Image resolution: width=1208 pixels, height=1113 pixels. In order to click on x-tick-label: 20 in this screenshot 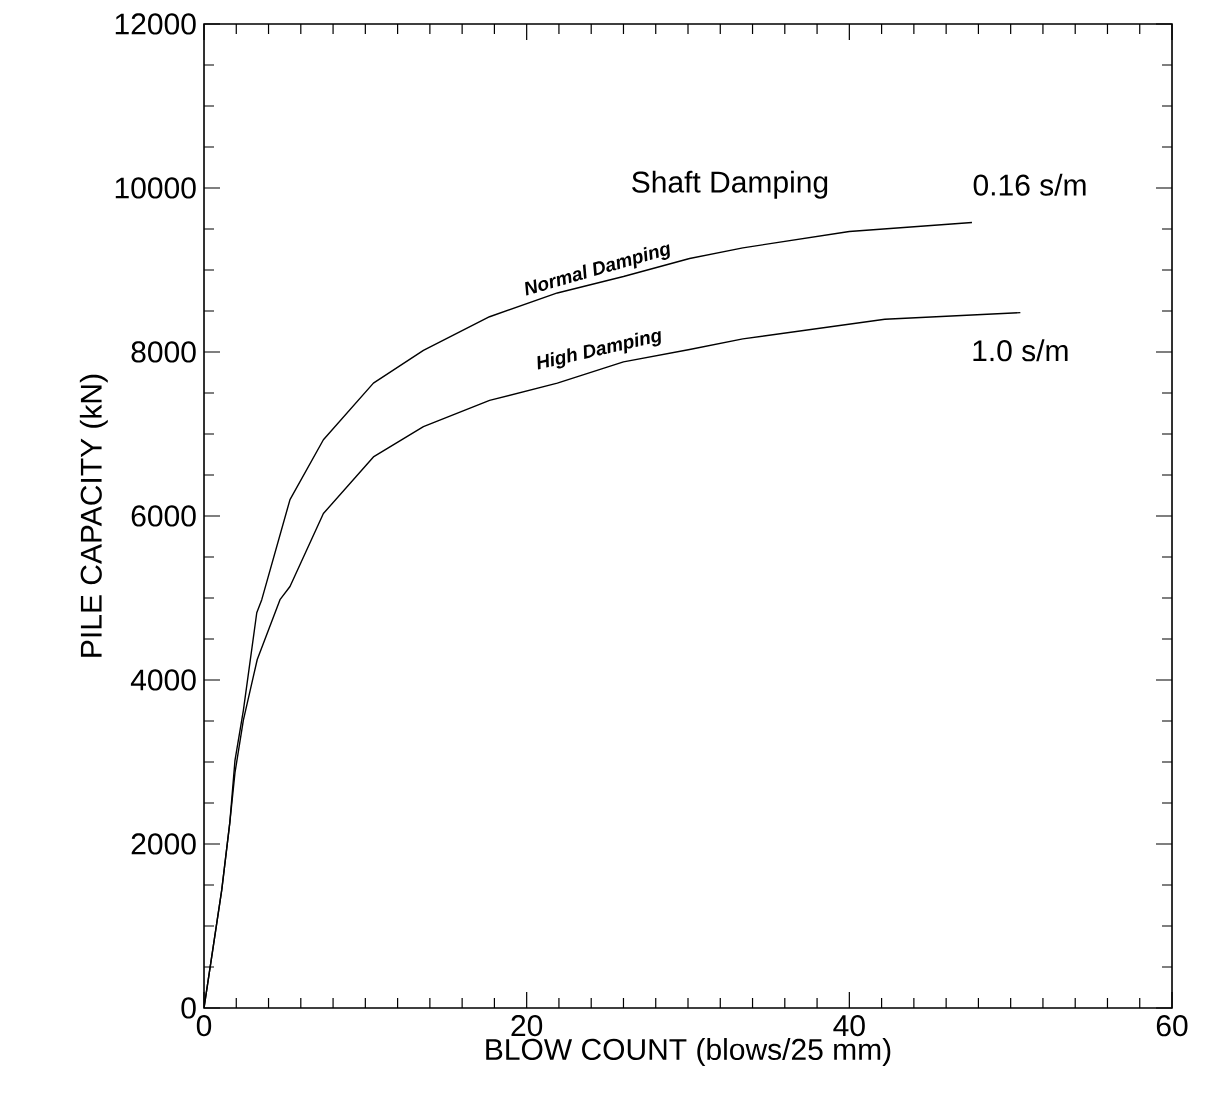, I will do `click(527, 1026)`.